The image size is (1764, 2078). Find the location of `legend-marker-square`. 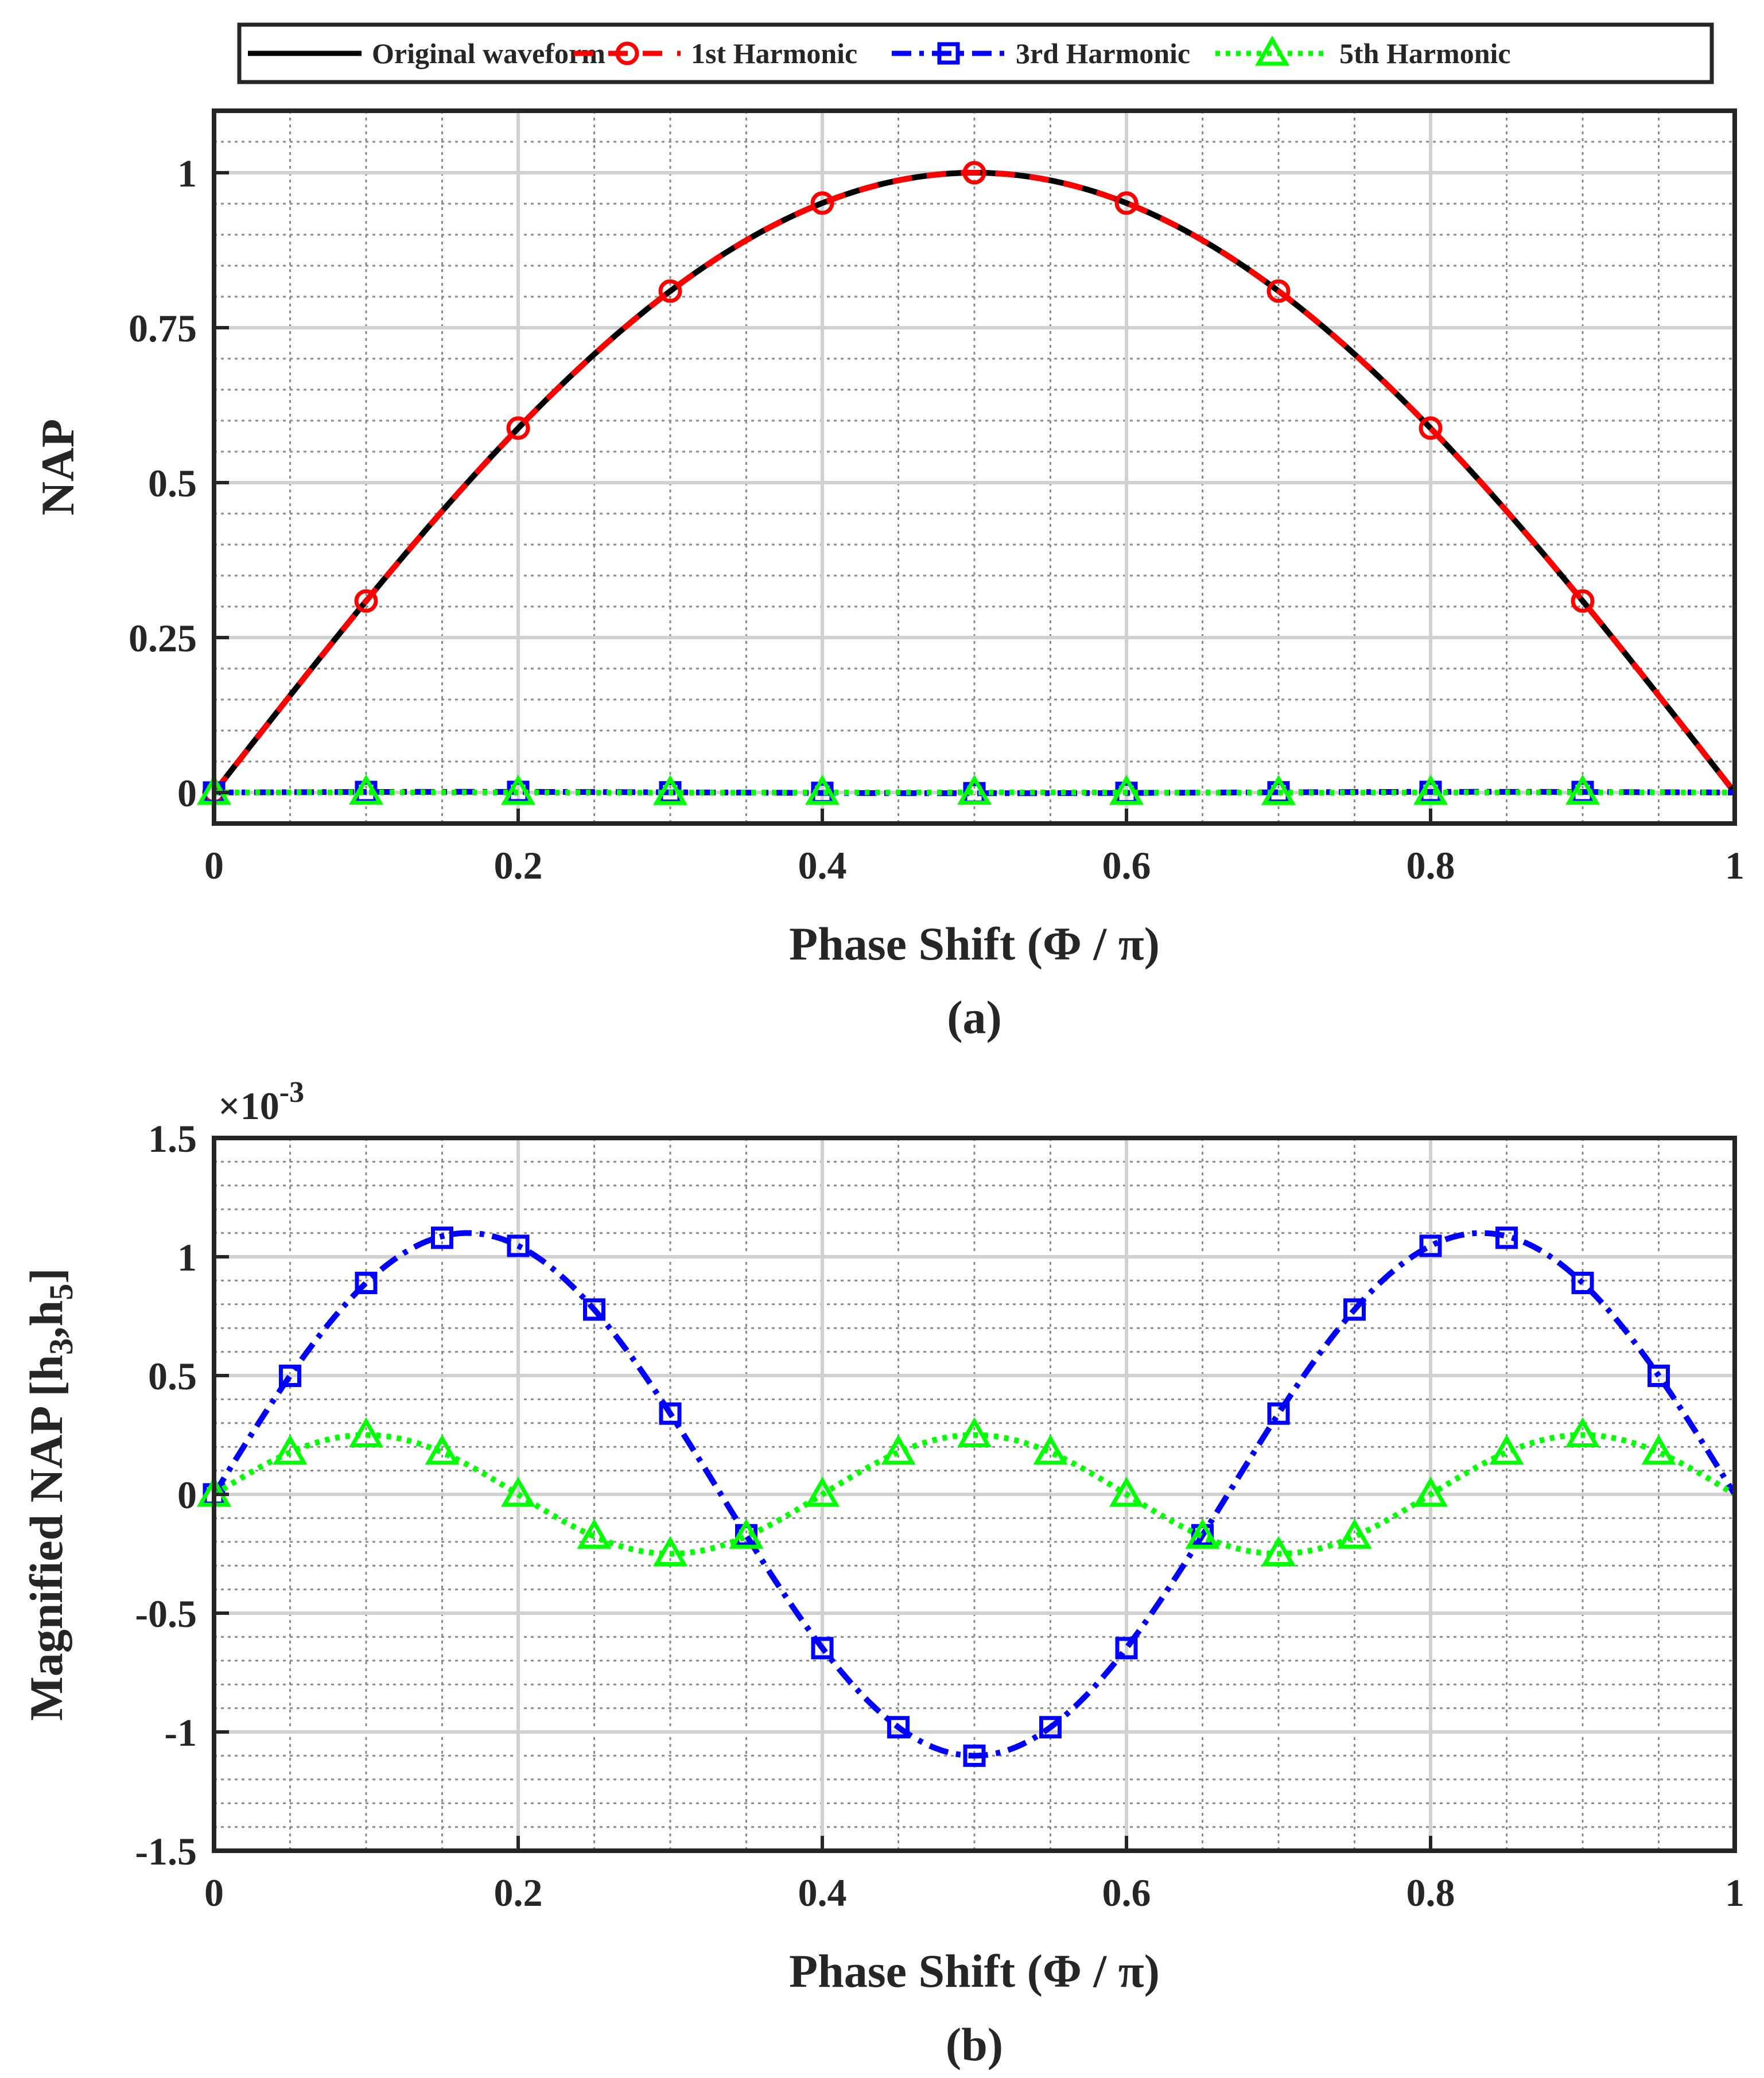

legend-marker-square is located at coordinates (948, 53).